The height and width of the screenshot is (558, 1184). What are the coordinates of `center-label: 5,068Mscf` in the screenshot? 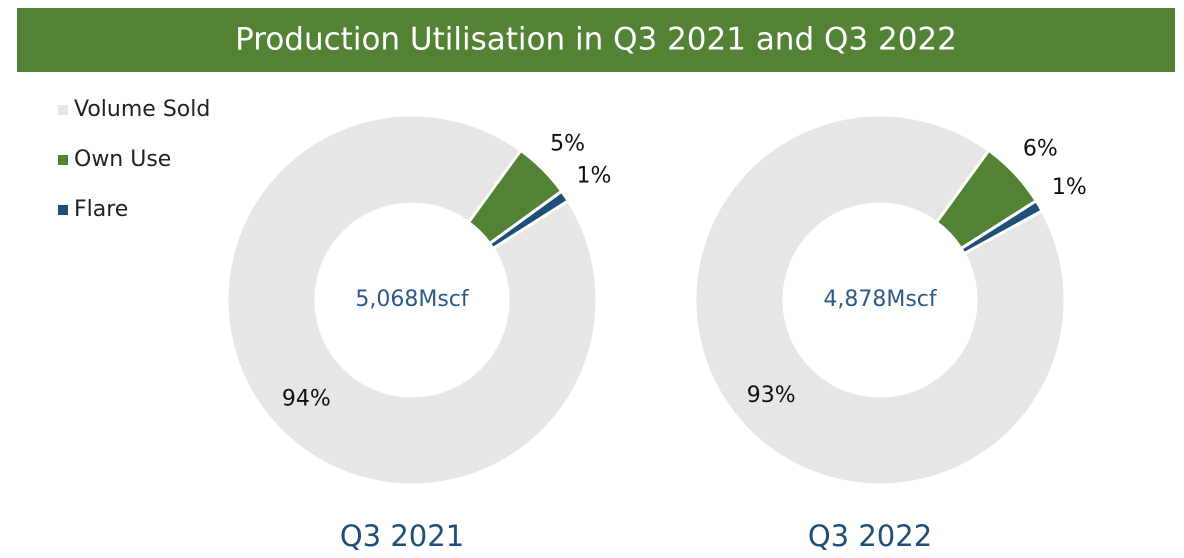 It's located at (412, 299).